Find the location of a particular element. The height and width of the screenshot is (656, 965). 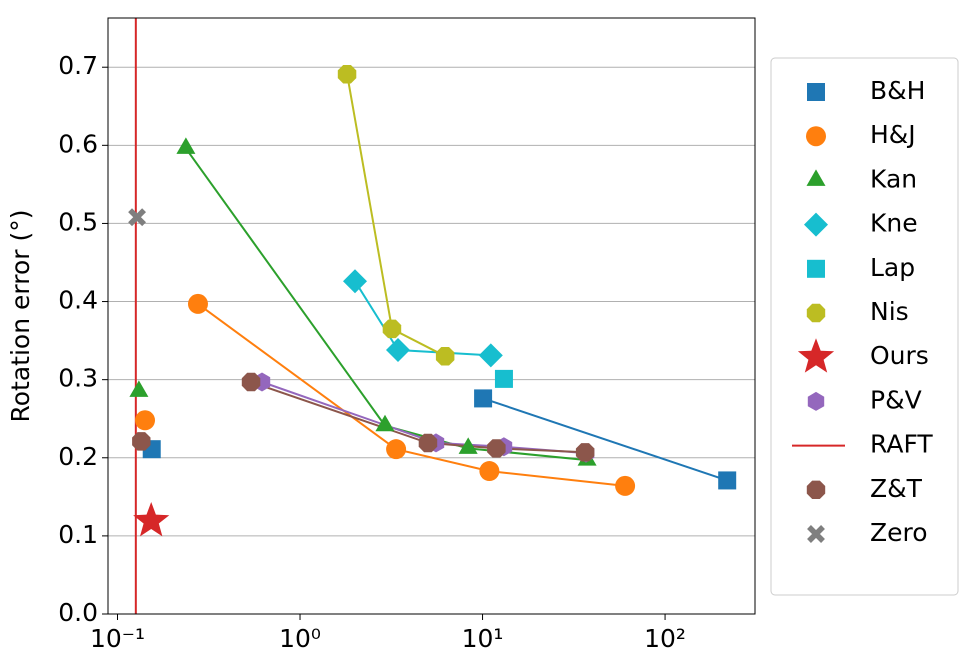

y-tick-label: 0.7 is located at coordinates (78, 65).